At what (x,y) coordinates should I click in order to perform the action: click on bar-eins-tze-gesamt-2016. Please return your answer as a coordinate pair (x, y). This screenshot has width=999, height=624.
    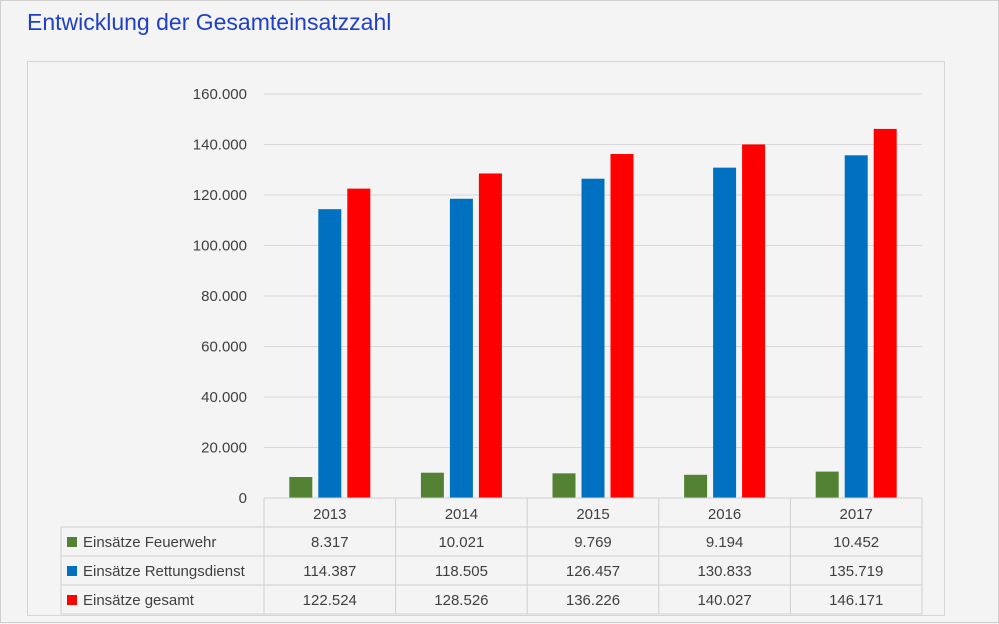
    Looking at the image, I should click on (754, 321).